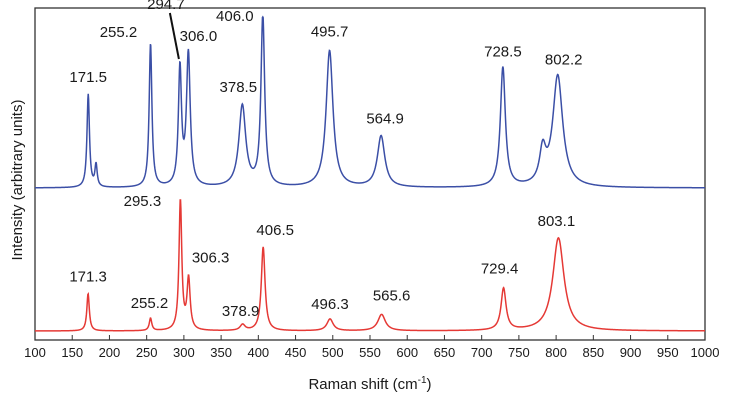  I want to click on peak-label-2-496-3: 496.3, so click(330, 304).